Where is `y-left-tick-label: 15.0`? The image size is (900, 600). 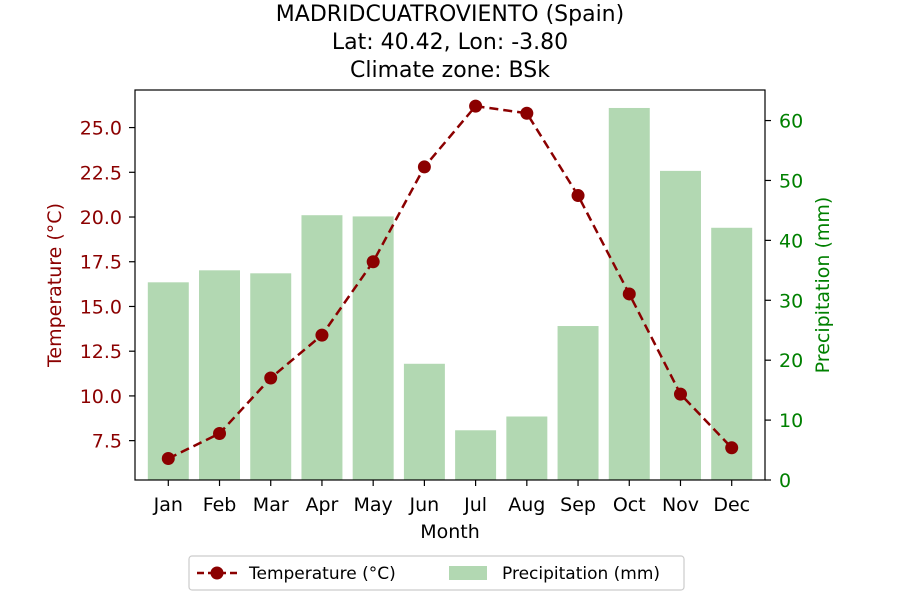 y-left-tick-label: 15.0 is located at coordinates (101, 307).